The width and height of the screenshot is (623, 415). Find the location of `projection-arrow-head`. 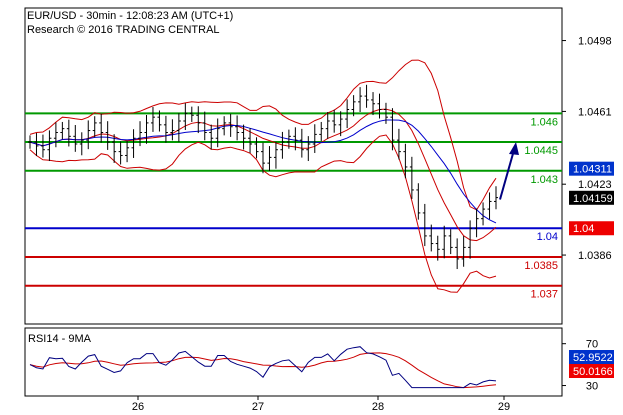

projection-arrow-head is located at coordinates (514, 149).